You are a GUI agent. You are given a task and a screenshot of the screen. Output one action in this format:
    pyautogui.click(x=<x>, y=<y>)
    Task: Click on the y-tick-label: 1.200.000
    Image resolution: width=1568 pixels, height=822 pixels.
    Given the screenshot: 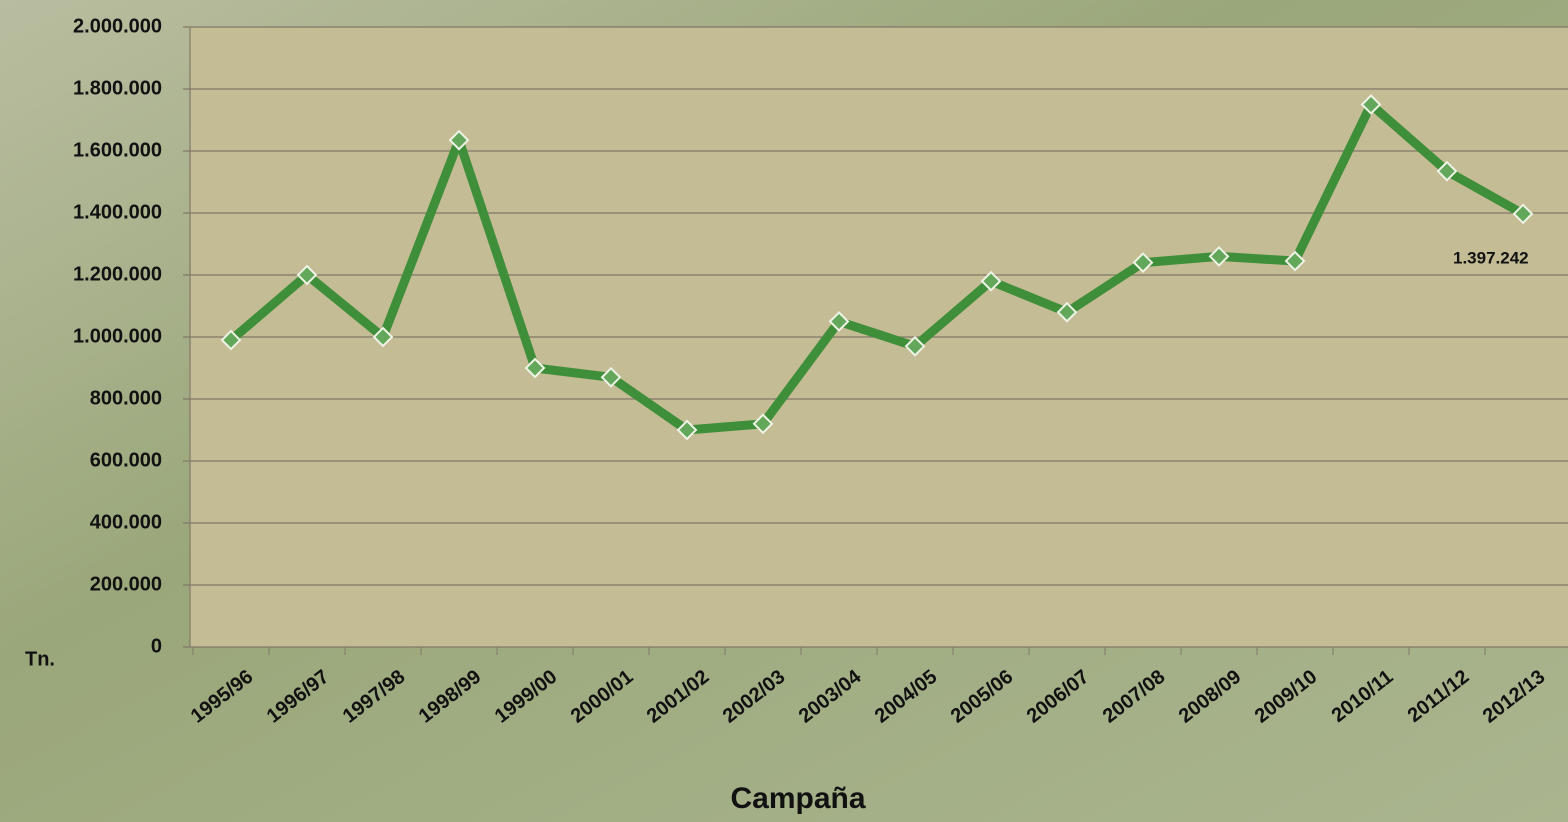 What is the action you would take?
    pyautogui.click(x=117, y=274)
    